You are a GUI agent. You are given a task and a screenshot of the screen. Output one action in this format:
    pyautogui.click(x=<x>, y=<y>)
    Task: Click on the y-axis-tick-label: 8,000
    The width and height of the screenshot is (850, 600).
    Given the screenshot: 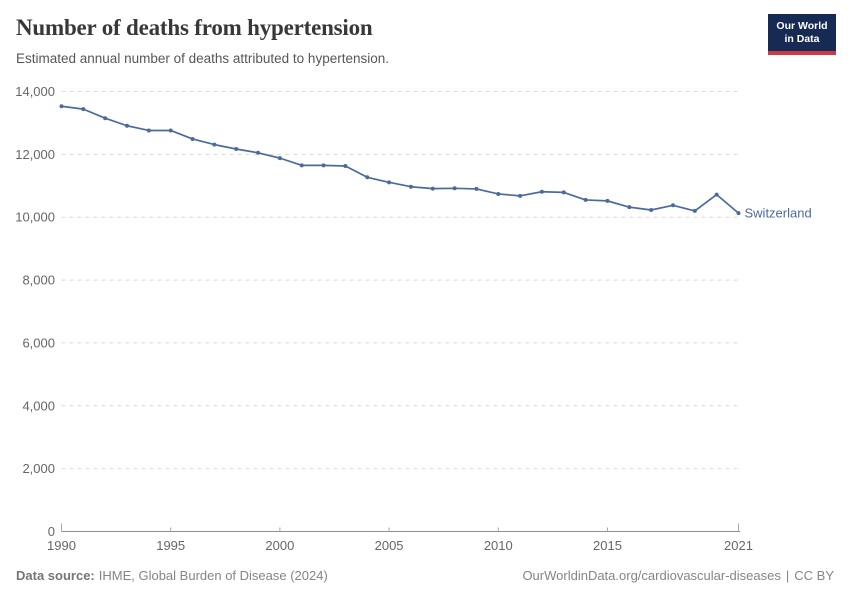 What is the action you would take?
    pyautogui.click(x=38, y=280)
    